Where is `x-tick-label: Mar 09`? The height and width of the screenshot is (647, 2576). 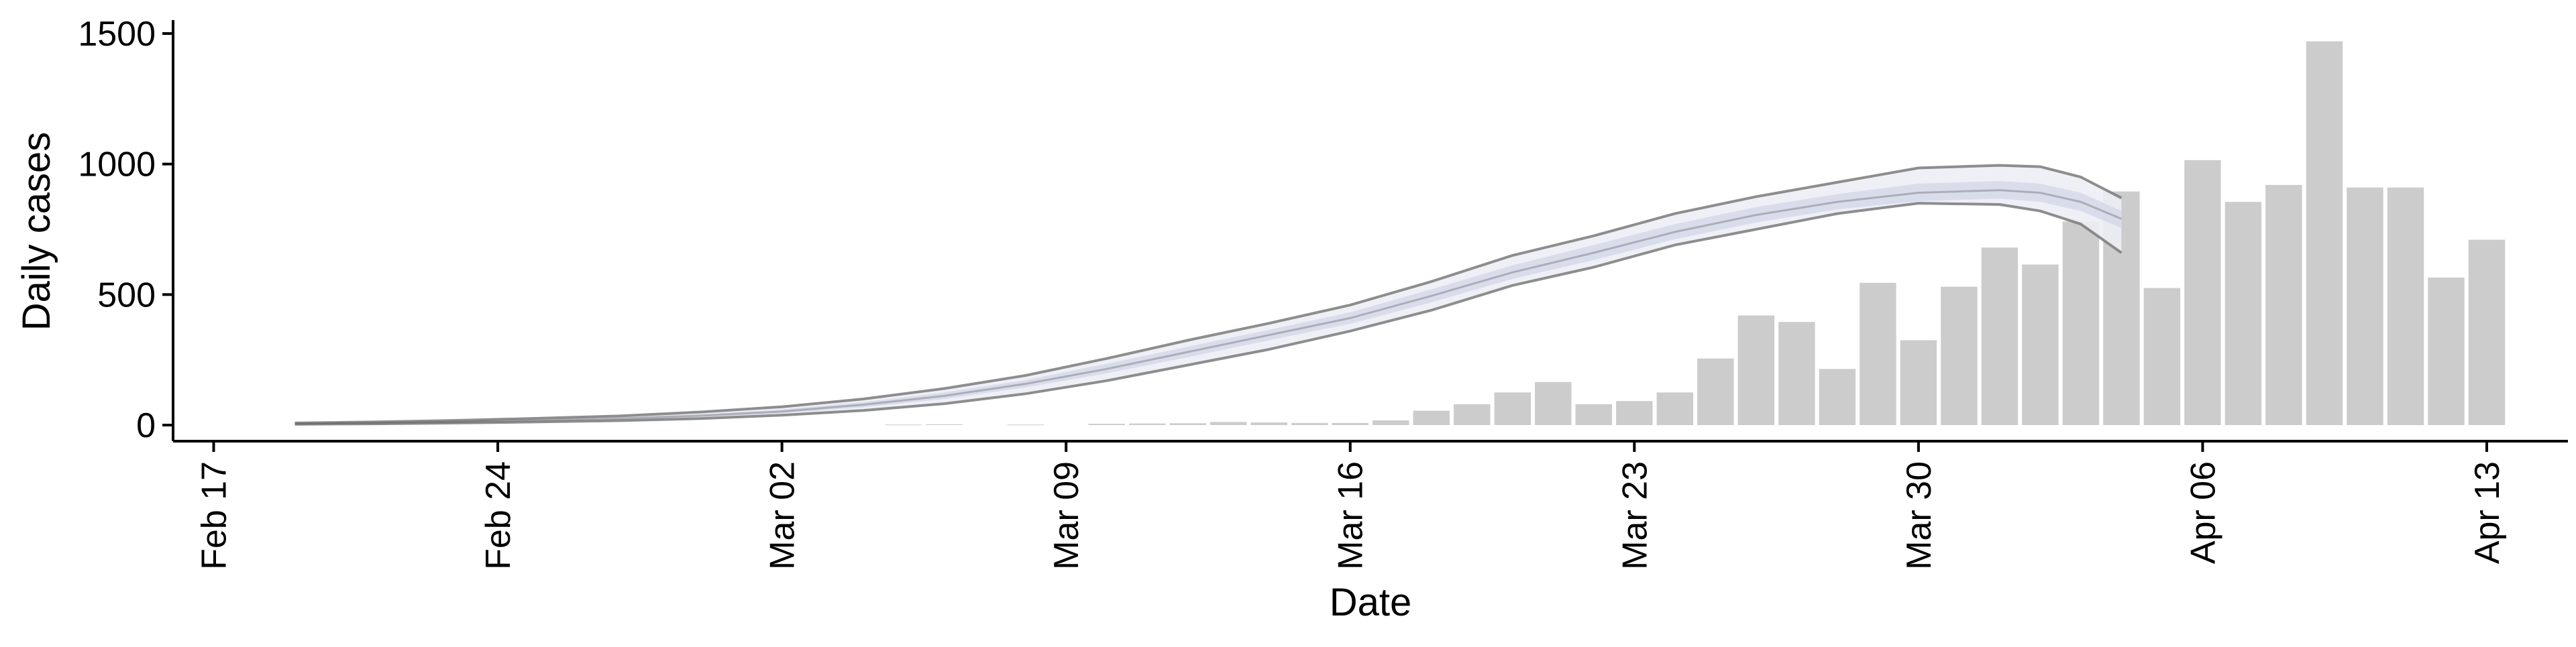 x-tick-label: Mar 09 is located at coordinates (1066, 515).